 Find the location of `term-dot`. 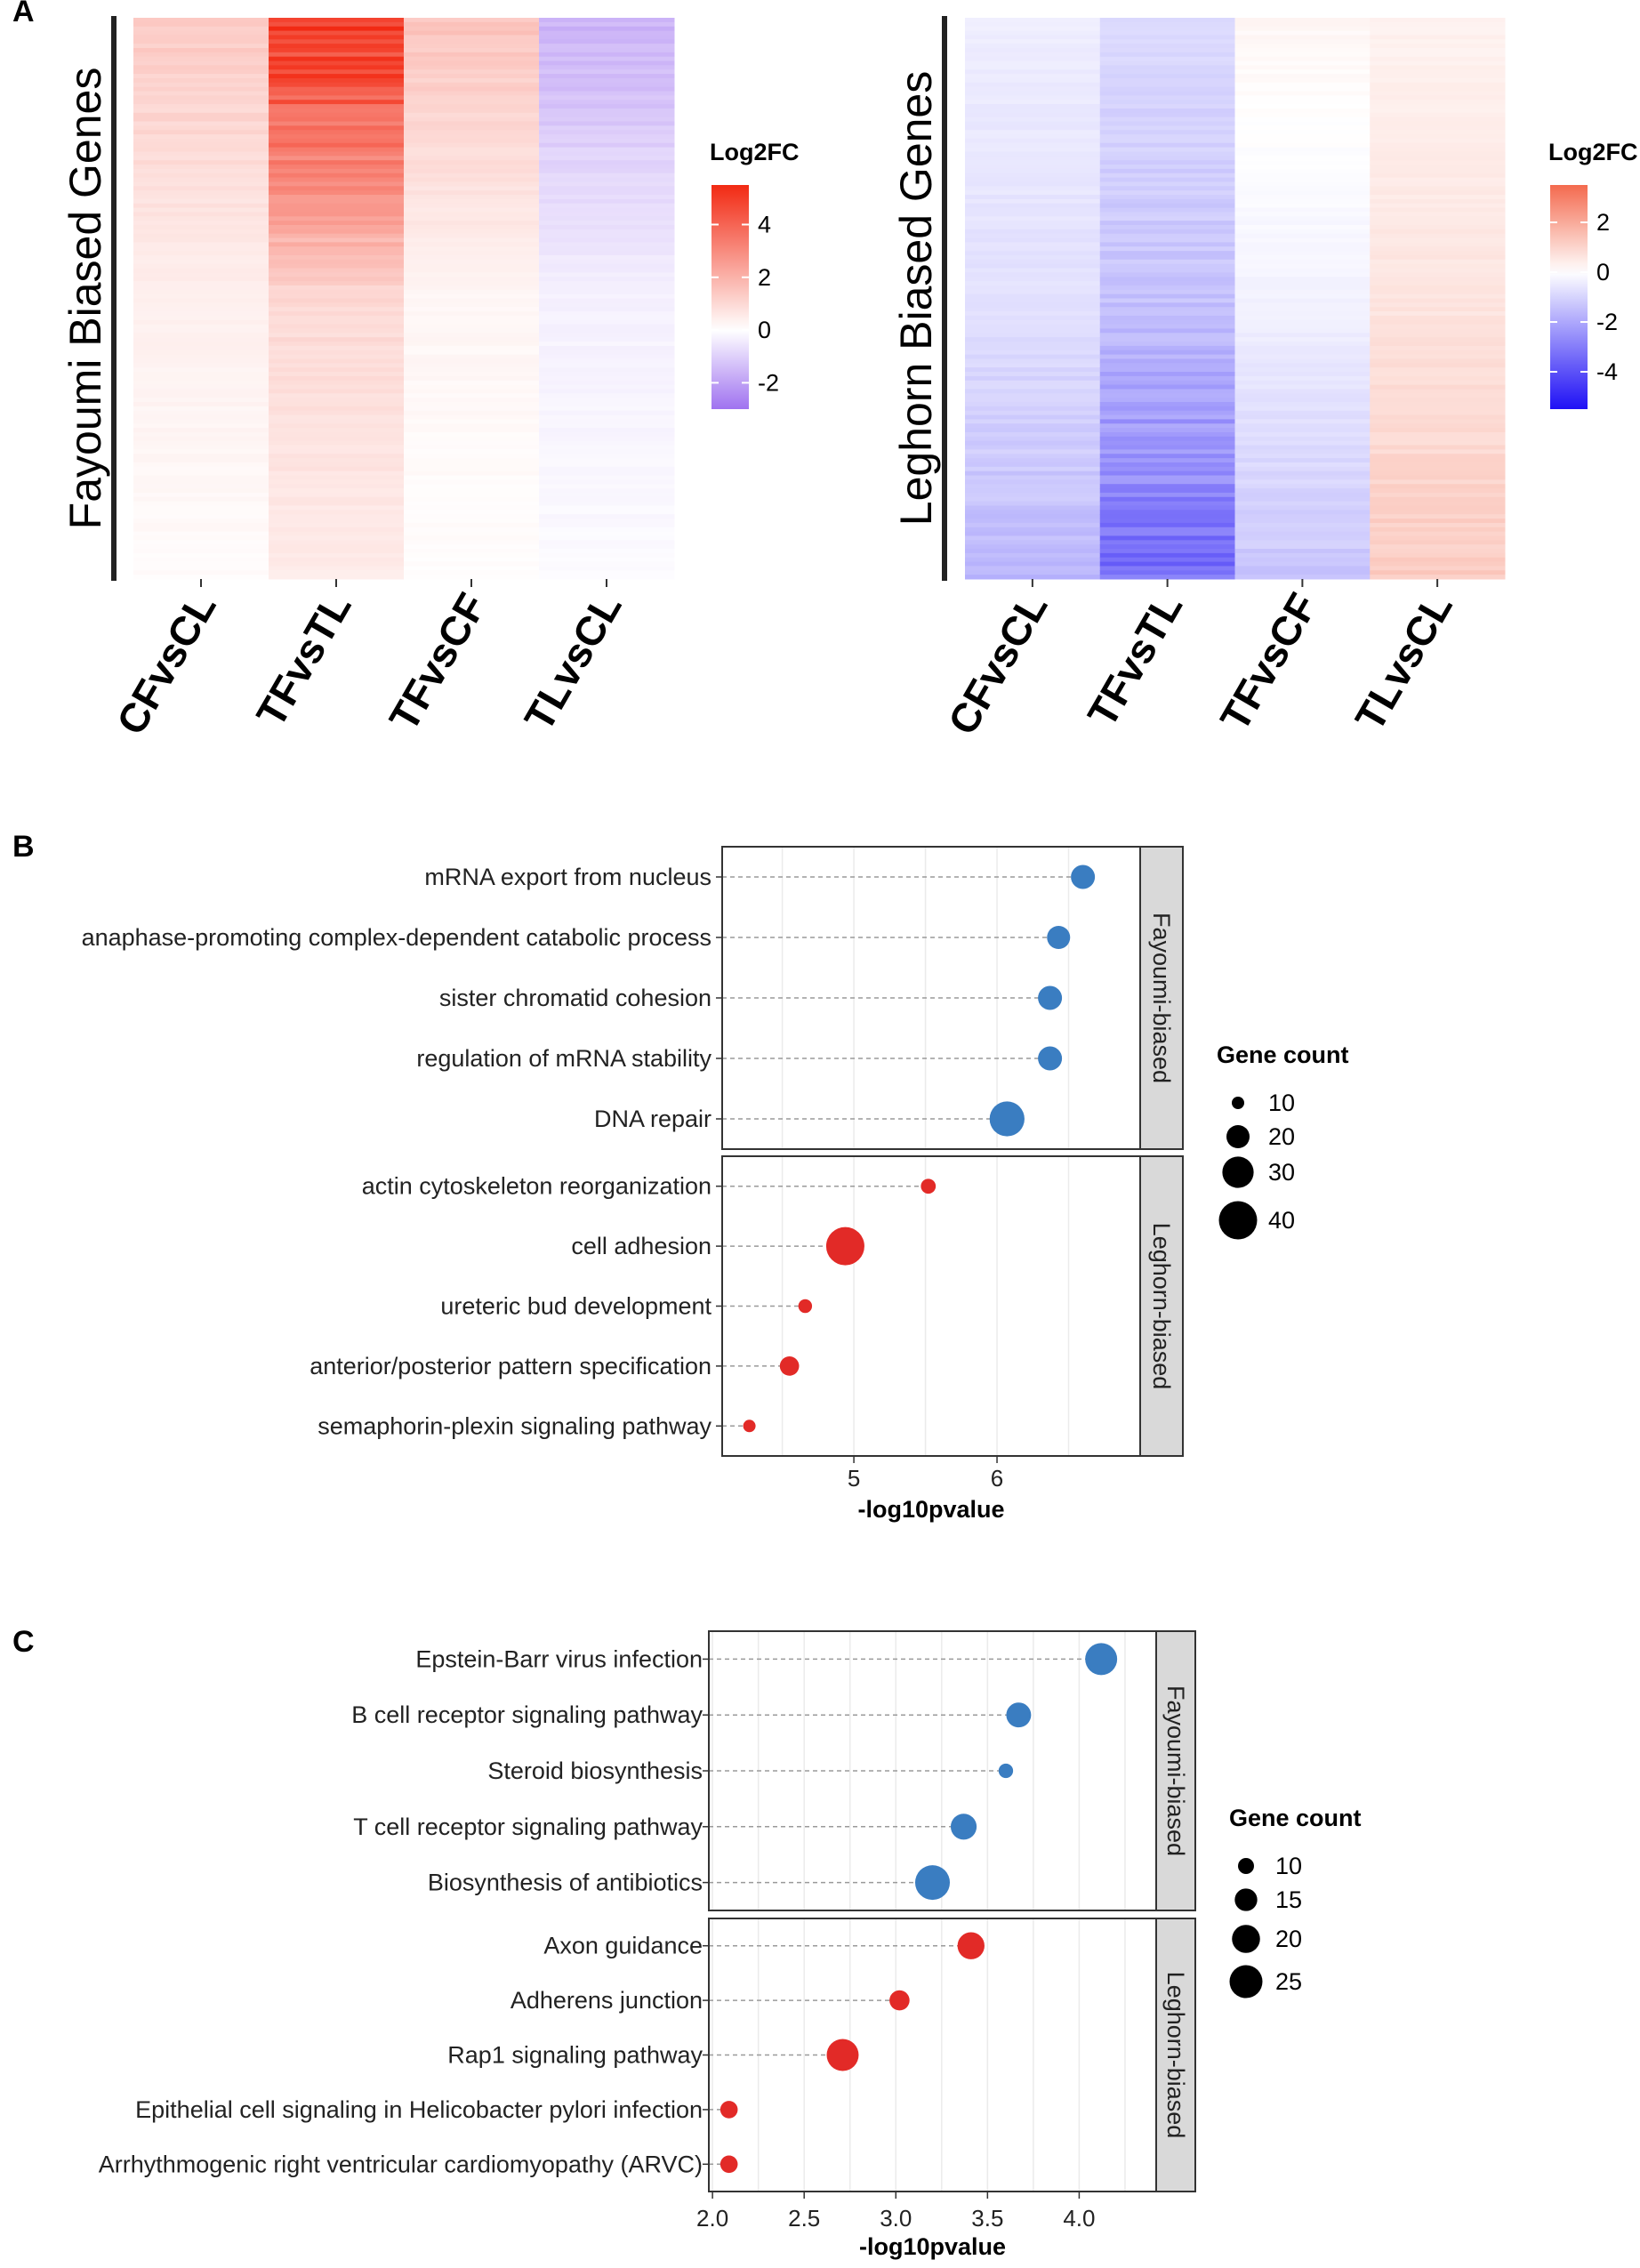

term-dot is located at coordinates (729, 2165).